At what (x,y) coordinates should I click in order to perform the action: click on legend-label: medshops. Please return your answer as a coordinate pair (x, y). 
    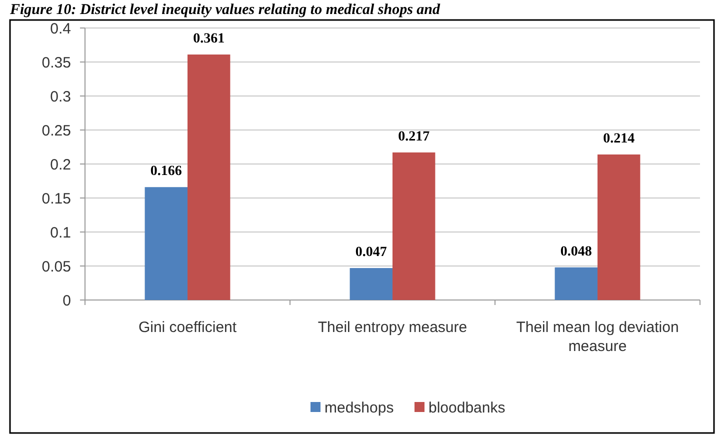
    Looking at the image, I should click on (359, 407).